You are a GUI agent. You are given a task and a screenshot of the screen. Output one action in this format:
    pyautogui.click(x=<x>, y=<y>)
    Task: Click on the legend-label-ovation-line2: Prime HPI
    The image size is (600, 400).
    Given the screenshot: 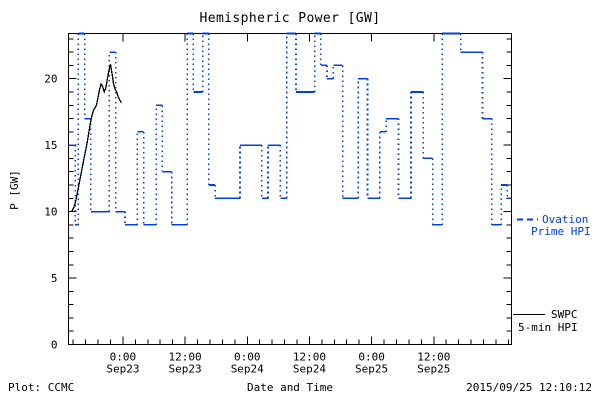 What is the action you would take?
    pyautogui.click(x=561, y=231)
    